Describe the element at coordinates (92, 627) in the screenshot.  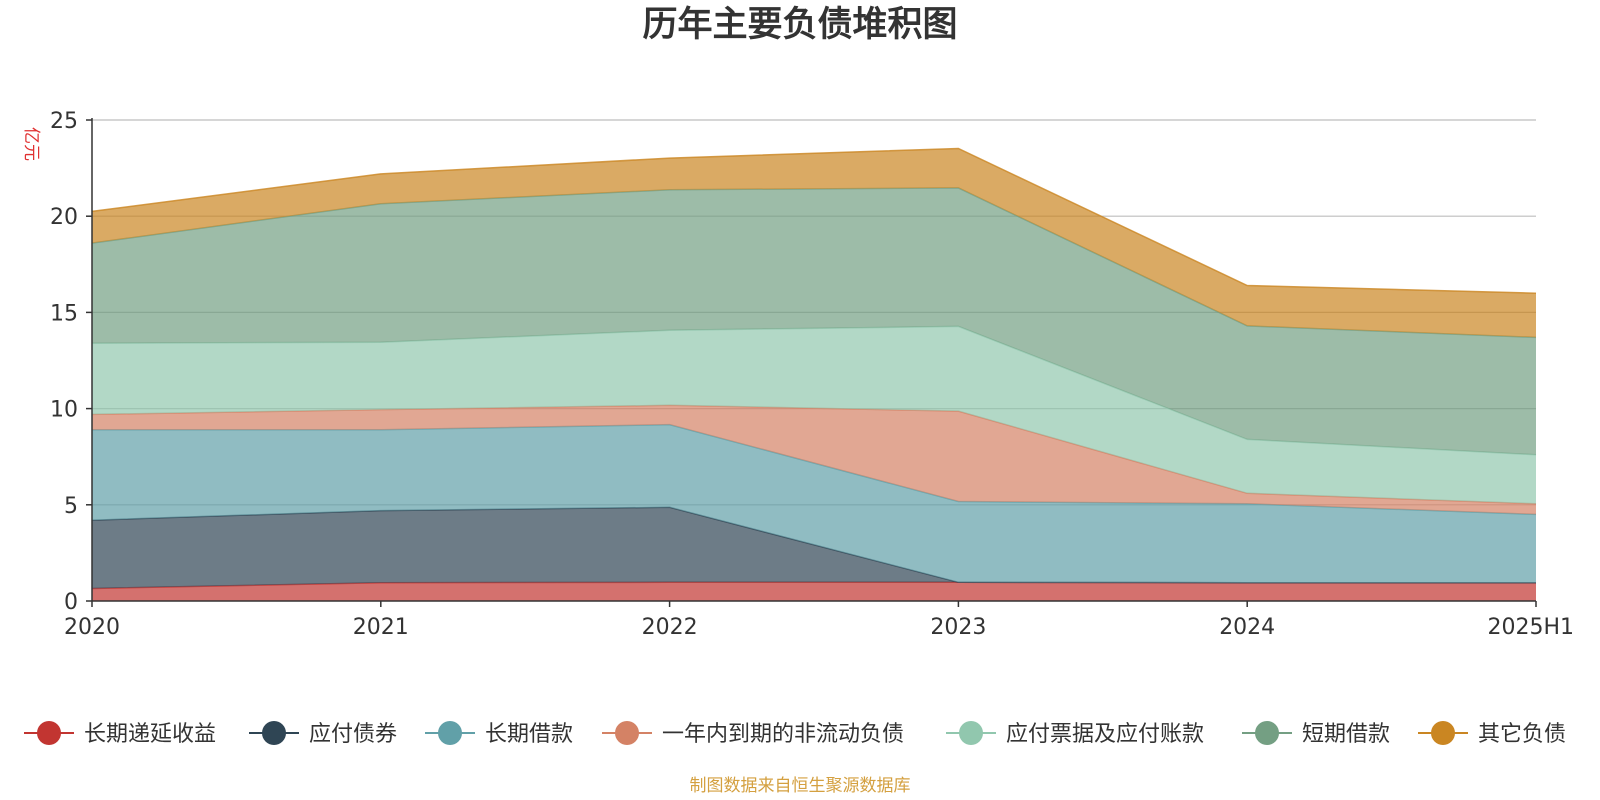
I see `x-tick-label-2020: 2020` at that location.